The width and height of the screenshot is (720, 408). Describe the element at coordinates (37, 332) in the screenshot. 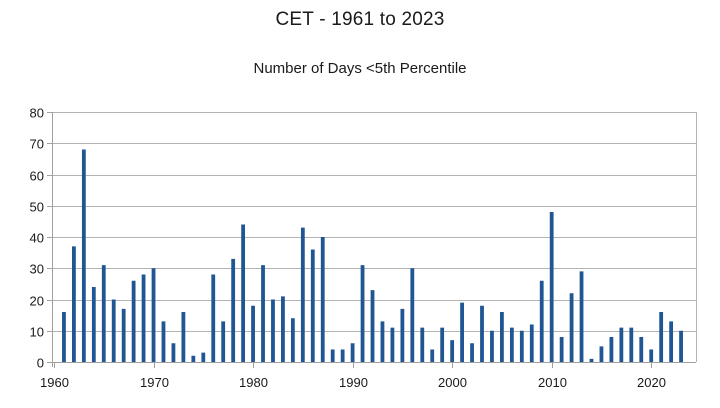

I see `y-tick-label: 10` at that location.